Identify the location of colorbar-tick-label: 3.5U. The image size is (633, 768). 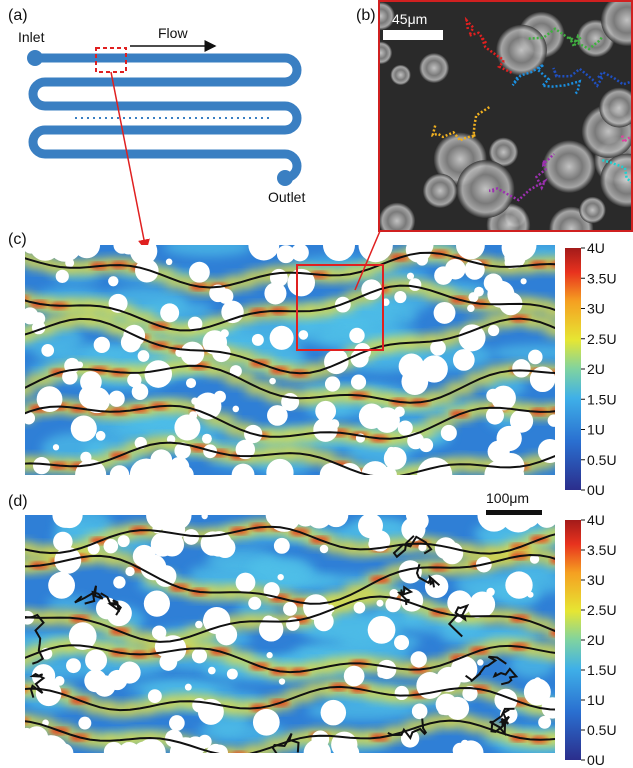
(602, 550).